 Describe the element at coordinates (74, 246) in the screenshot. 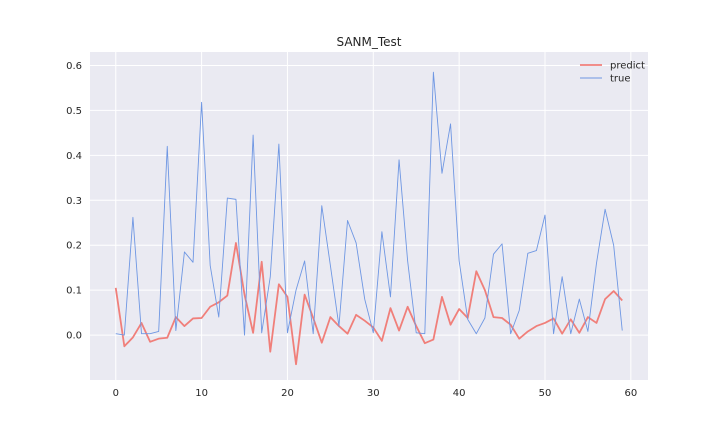

I see `y-tick-label: 0.2` at that location.